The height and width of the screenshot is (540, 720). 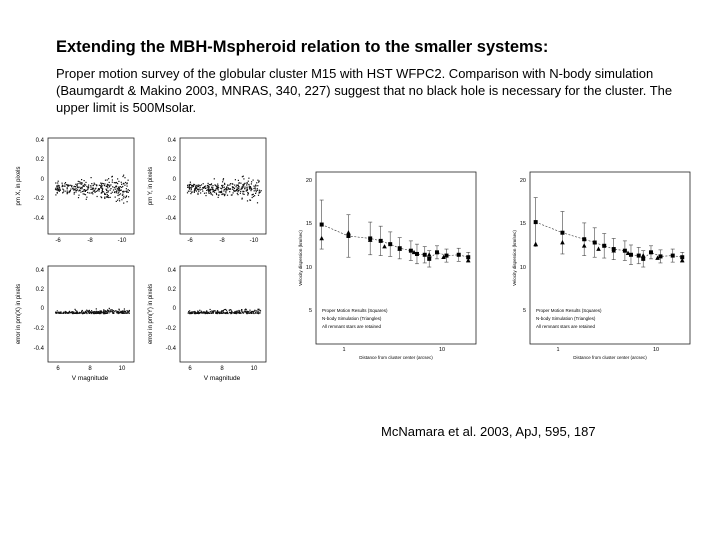 I want to click on bl-ytick: 0, so click(x=43, y=309).